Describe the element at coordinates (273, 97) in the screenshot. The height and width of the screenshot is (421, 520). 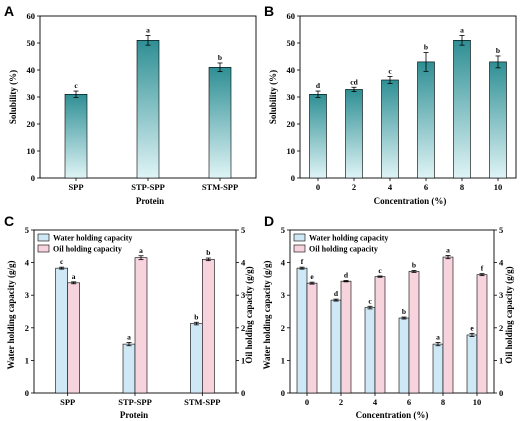
I see `panel-b-ylabel: Solubility (%)` at that location.